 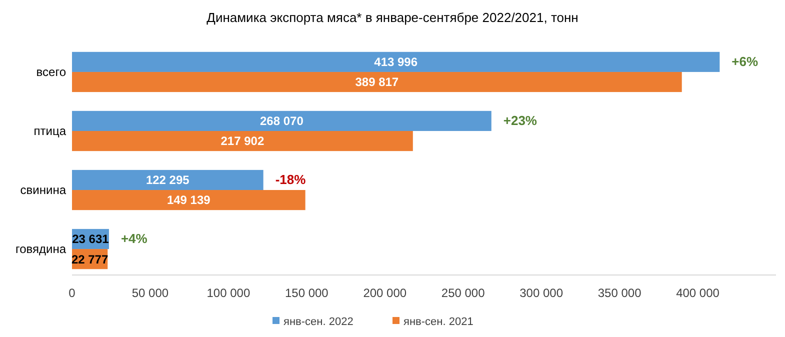 I want to click on annotation: +4%, so click(x=134, y=238).